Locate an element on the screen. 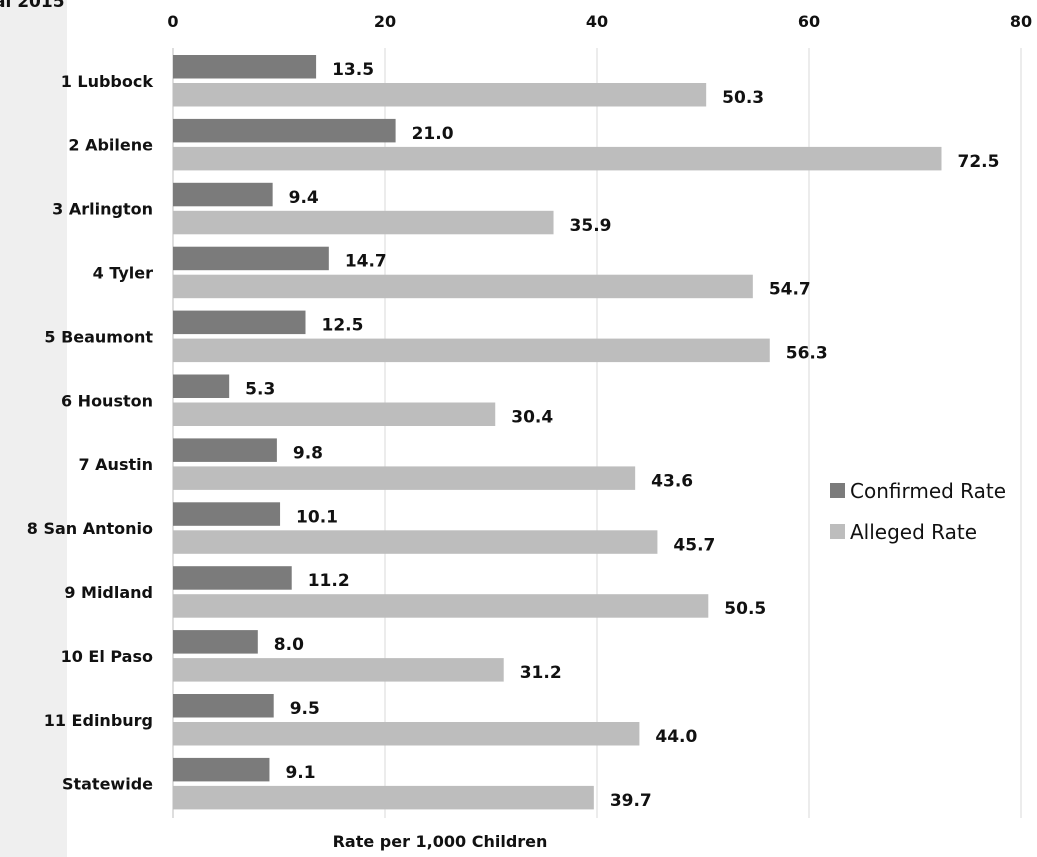  x-tick-label: 60 is located at coordinates (809, 21).